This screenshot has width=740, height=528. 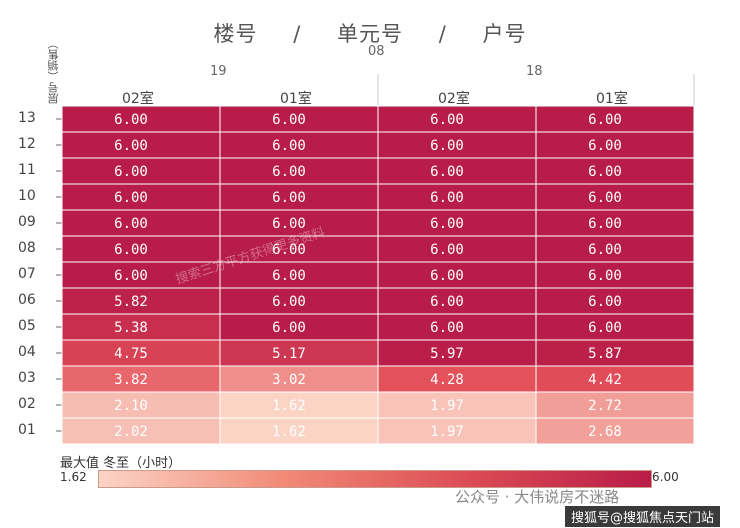 I want to click on floor-label: 07, so click(x=27, y=274).